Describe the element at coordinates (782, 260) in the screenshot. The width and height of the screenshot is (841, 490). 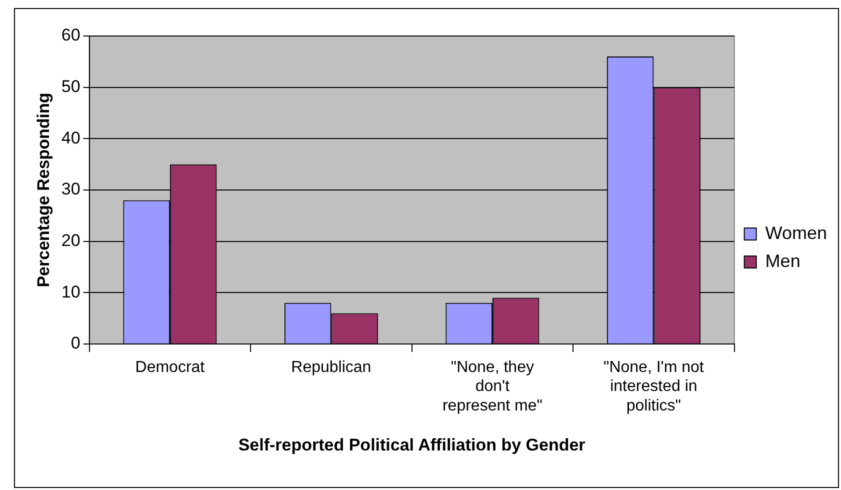
I see `legend-label: Men` at that location.